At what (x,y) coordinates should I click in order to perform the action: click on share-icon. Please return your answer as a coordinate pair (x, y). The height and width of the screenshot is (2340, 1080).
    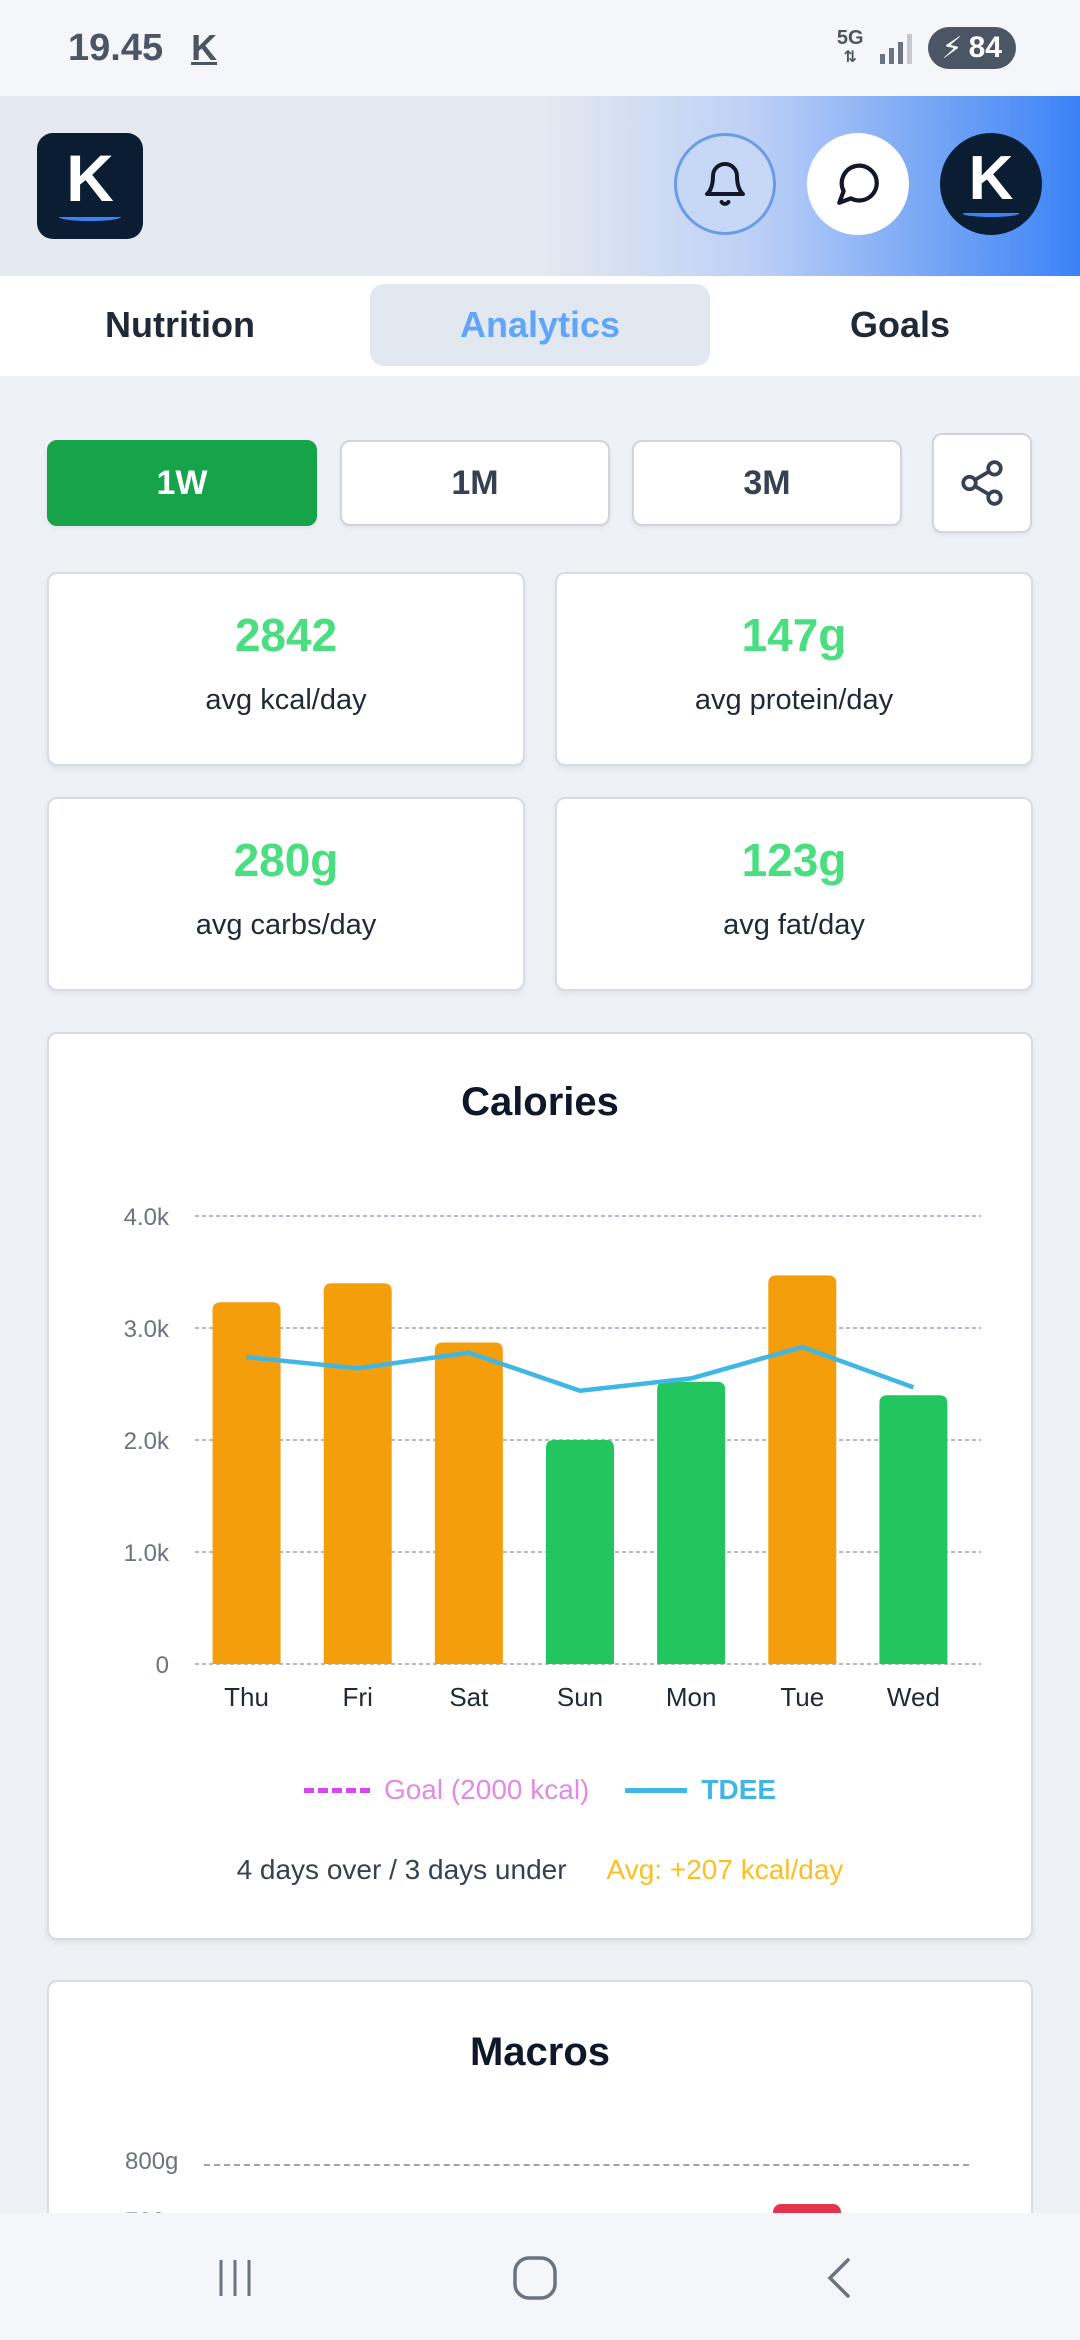
    Looking at the image, I should click on (982, 483).